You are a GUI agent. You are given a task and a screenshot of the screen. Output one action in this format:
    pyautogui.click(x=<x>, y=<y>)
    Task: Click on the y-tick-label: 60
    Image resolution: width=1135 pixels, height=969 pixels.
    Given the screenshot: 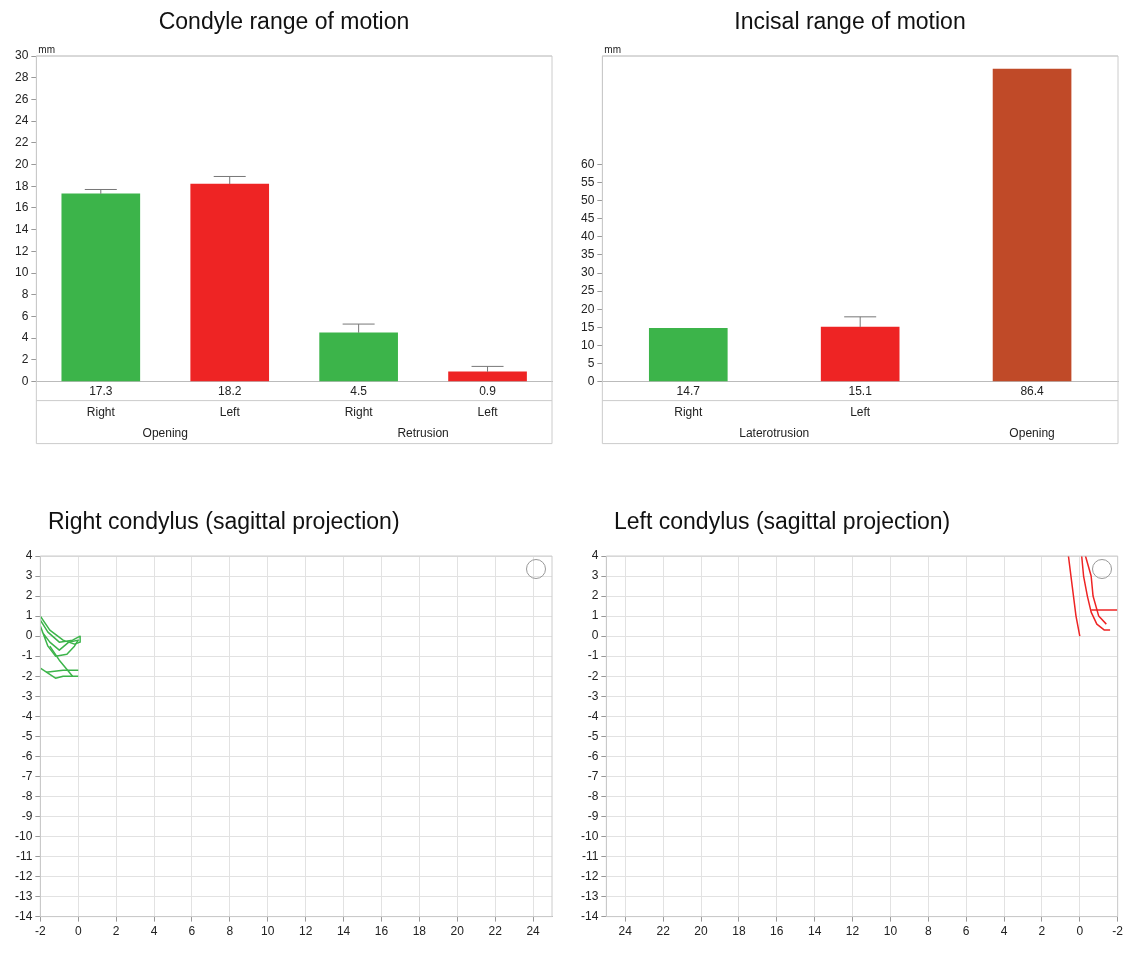 What is the action you would take?
    pyautogui.click(x=587, y=163)
    